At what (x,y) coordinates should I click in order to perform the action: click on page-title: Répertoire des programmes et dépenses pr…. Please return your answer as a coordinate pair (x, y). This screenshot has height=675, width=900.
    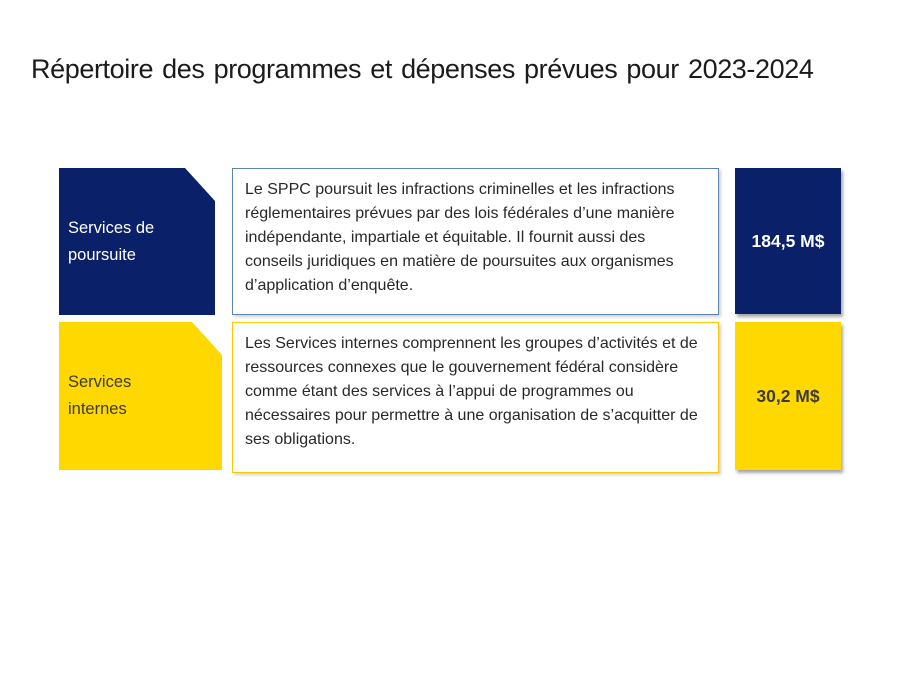
    Looking at the image, I should click on (422, 69).